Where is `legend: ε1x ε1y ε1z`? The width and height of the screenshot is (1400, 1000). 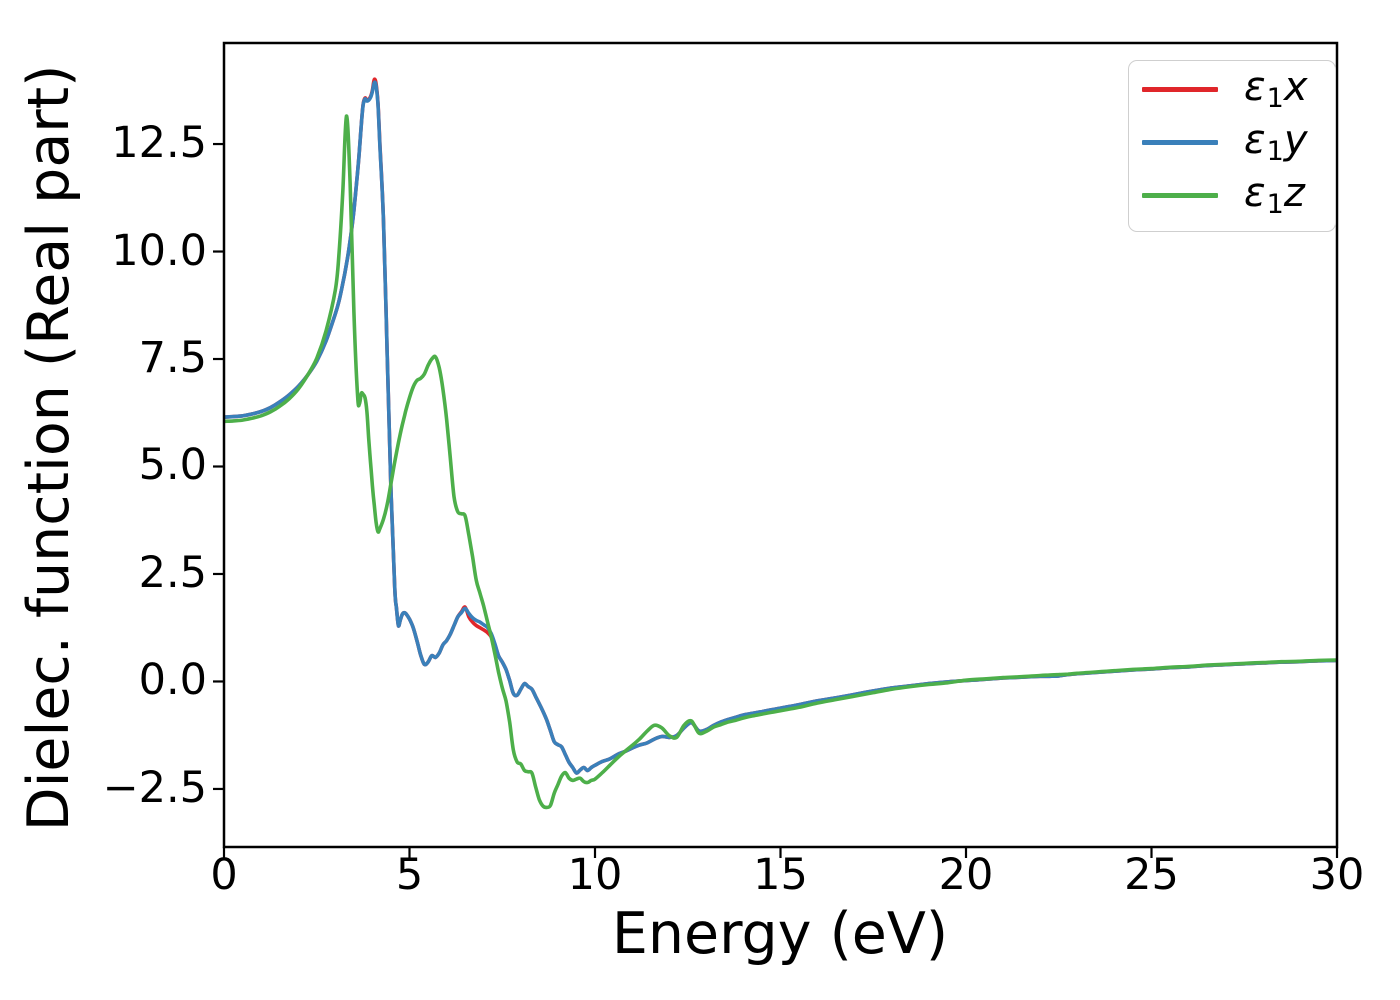
legend: ε1x ε1y ε1z is located at coordinates (1232, 146).